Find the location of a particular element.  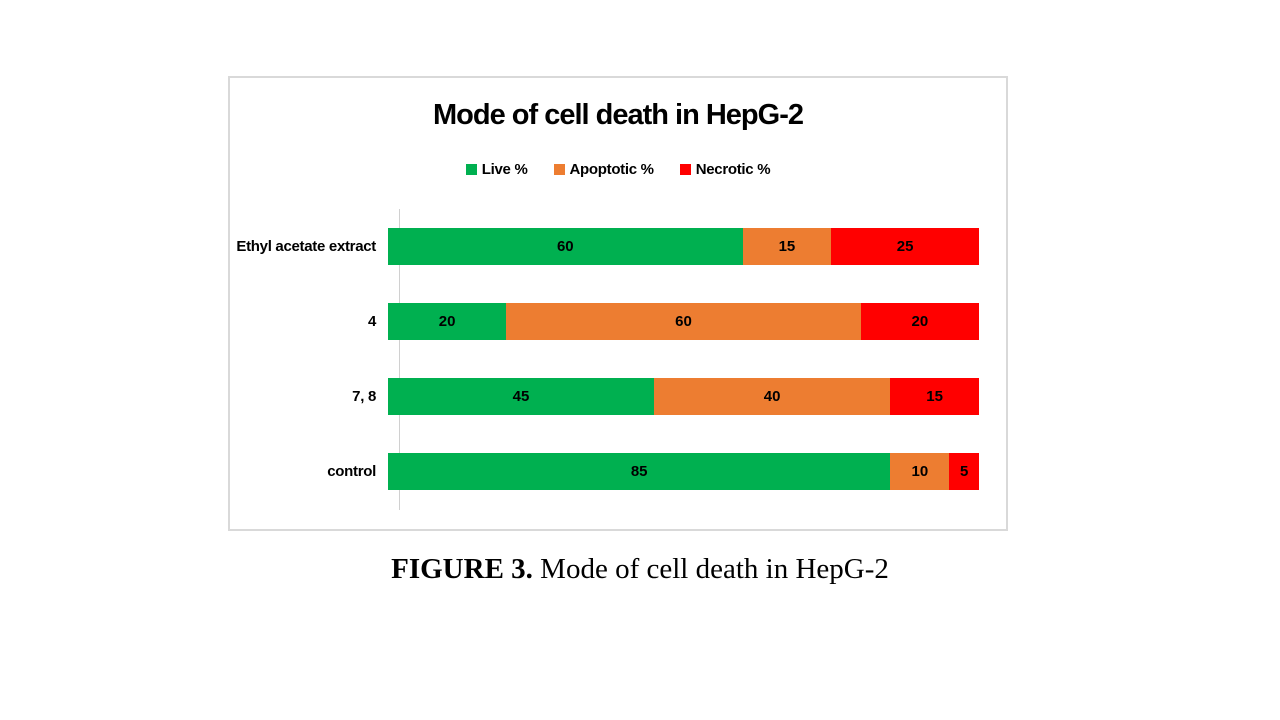

bar-track: 60 15 25 is located at coordinates (683, 246).